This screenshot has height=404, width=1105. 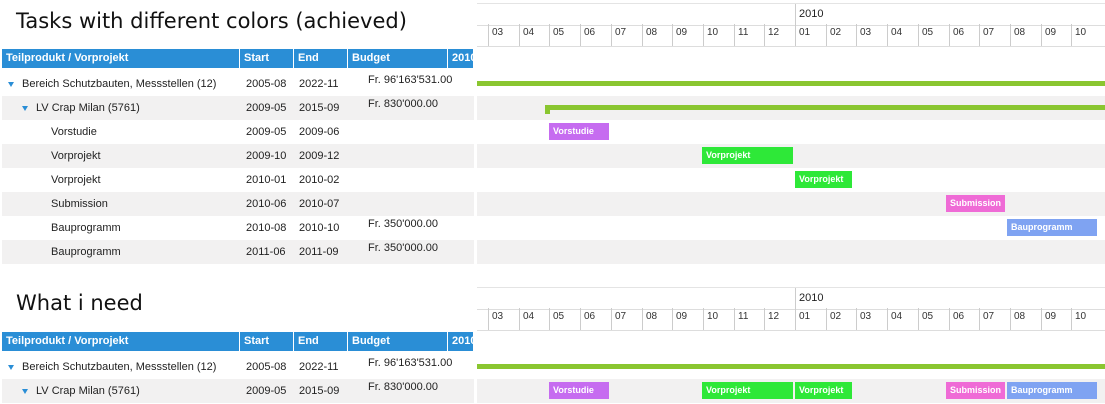 What do you see at coordinates (319, 180) in the screenshot?
I see `row-end: 2010-02` at bounding box center [319, 180].